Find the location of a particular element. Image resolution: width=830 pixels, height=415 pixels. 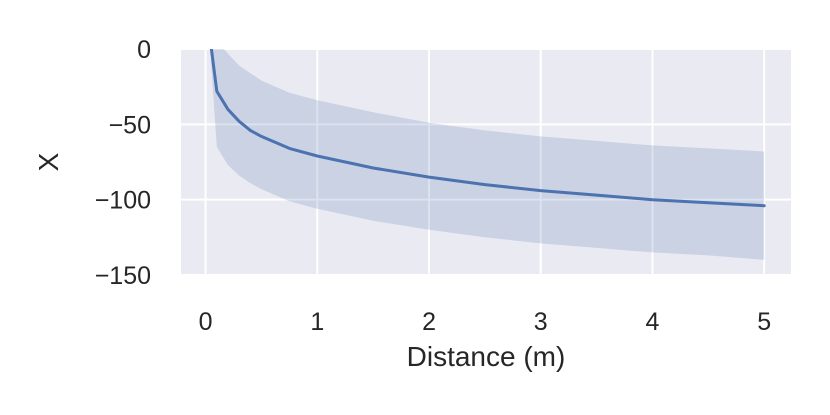

y-tick-label: −150 is located at coordinates (123, 276).